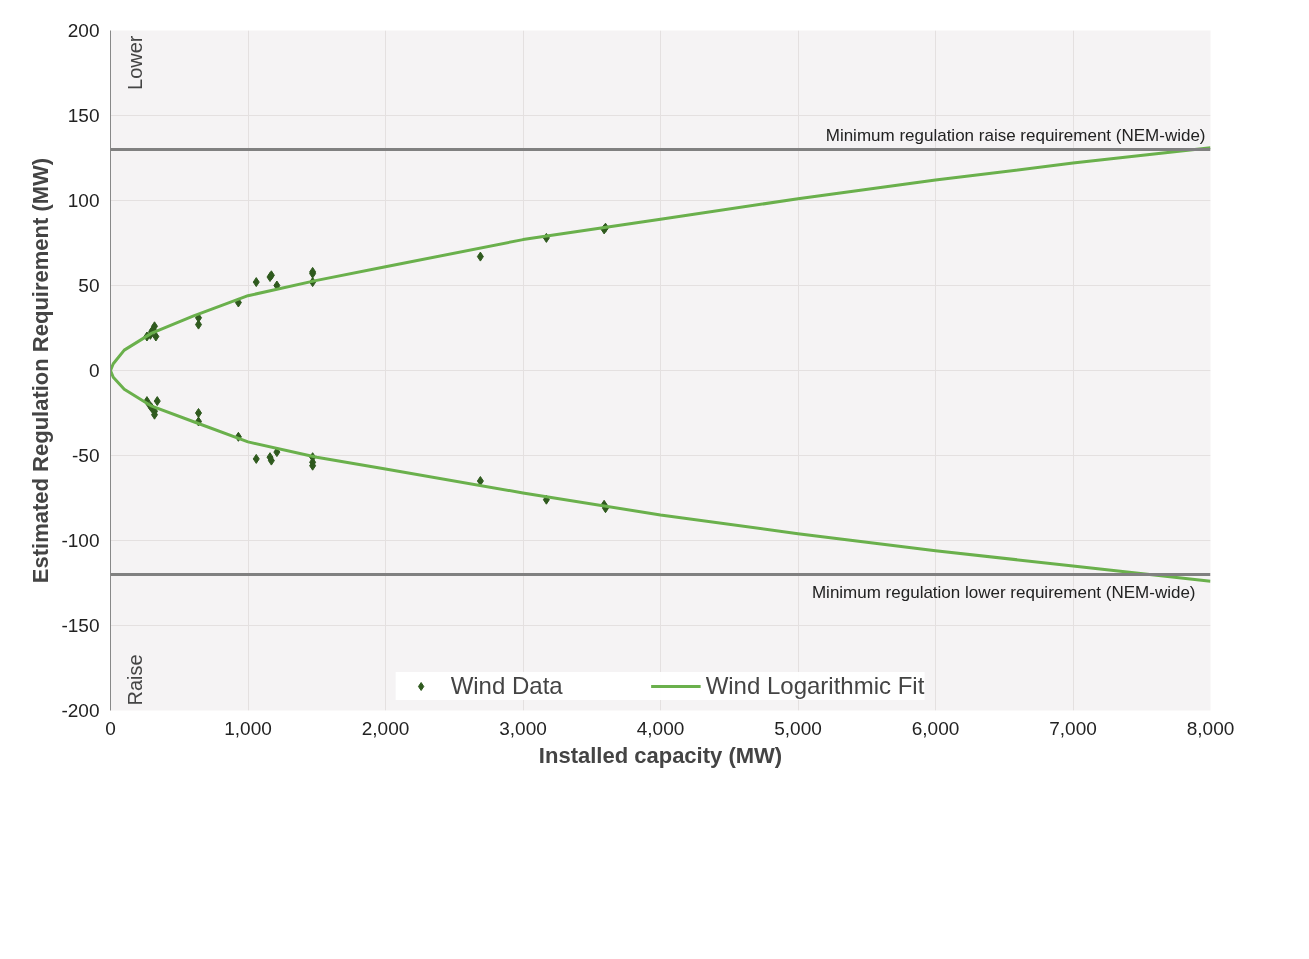 This screenshot has width=1309, height=959. Describe the element at coordinates (110, 728) in the screenshot. I see `x-tick-label: 0` at that location.